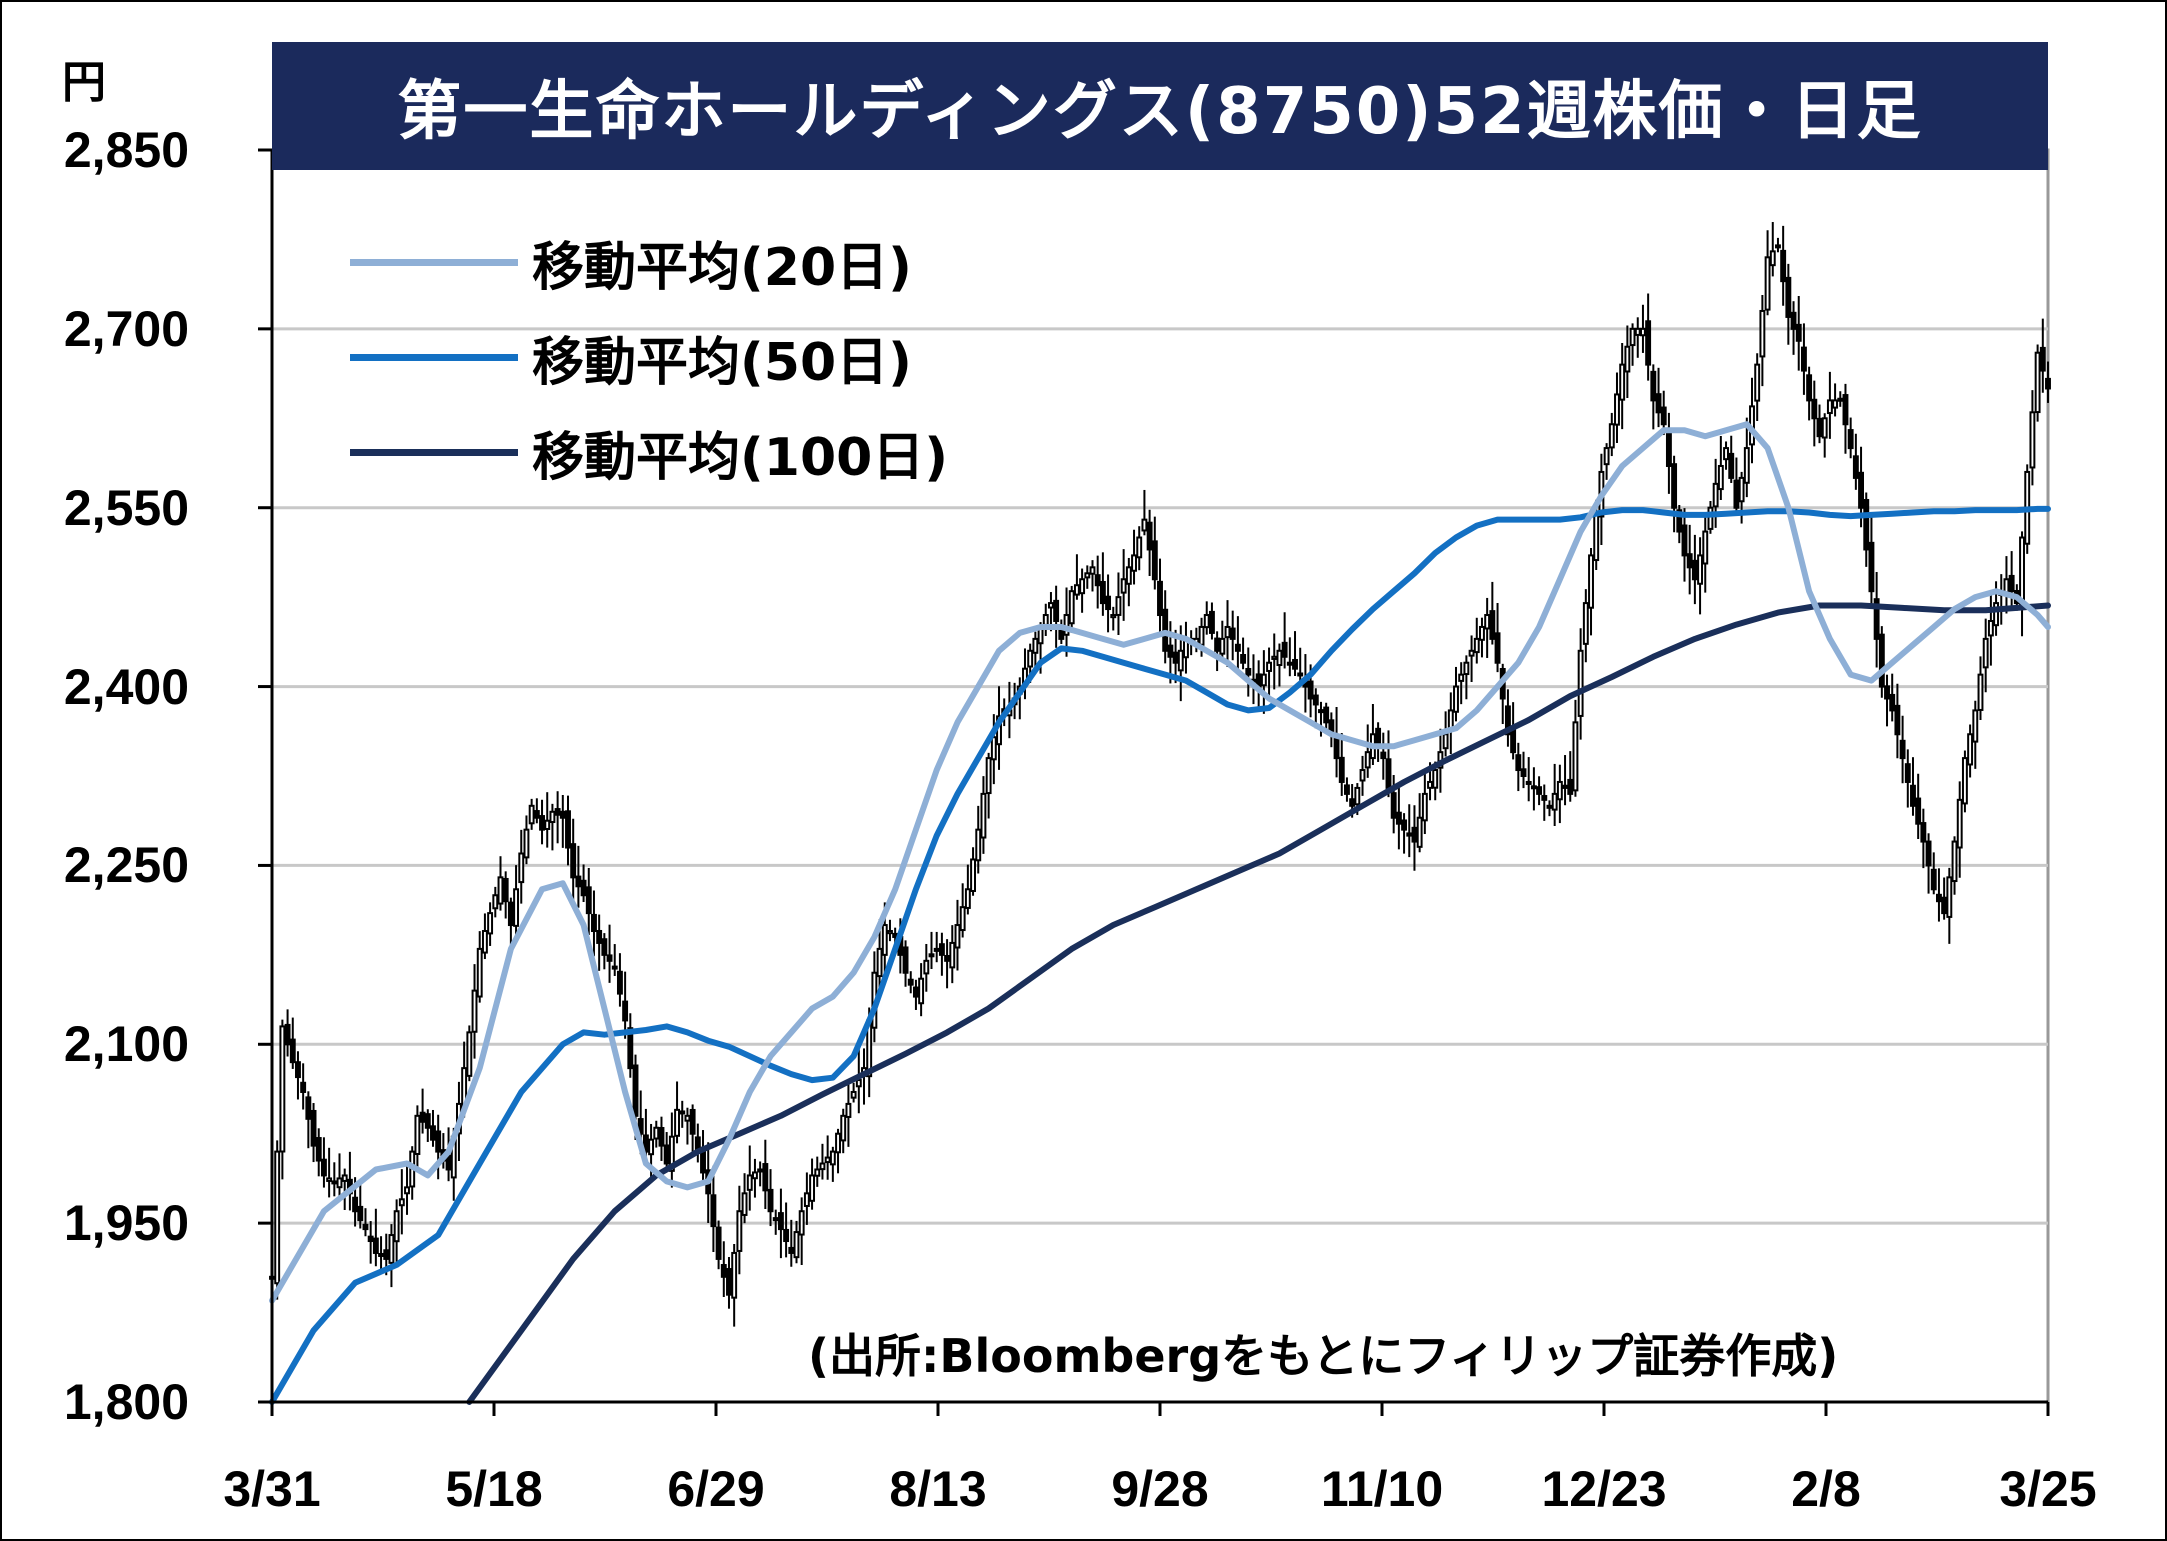  I want to click on x-tick-label: 3/25, so click(2048, 1489).